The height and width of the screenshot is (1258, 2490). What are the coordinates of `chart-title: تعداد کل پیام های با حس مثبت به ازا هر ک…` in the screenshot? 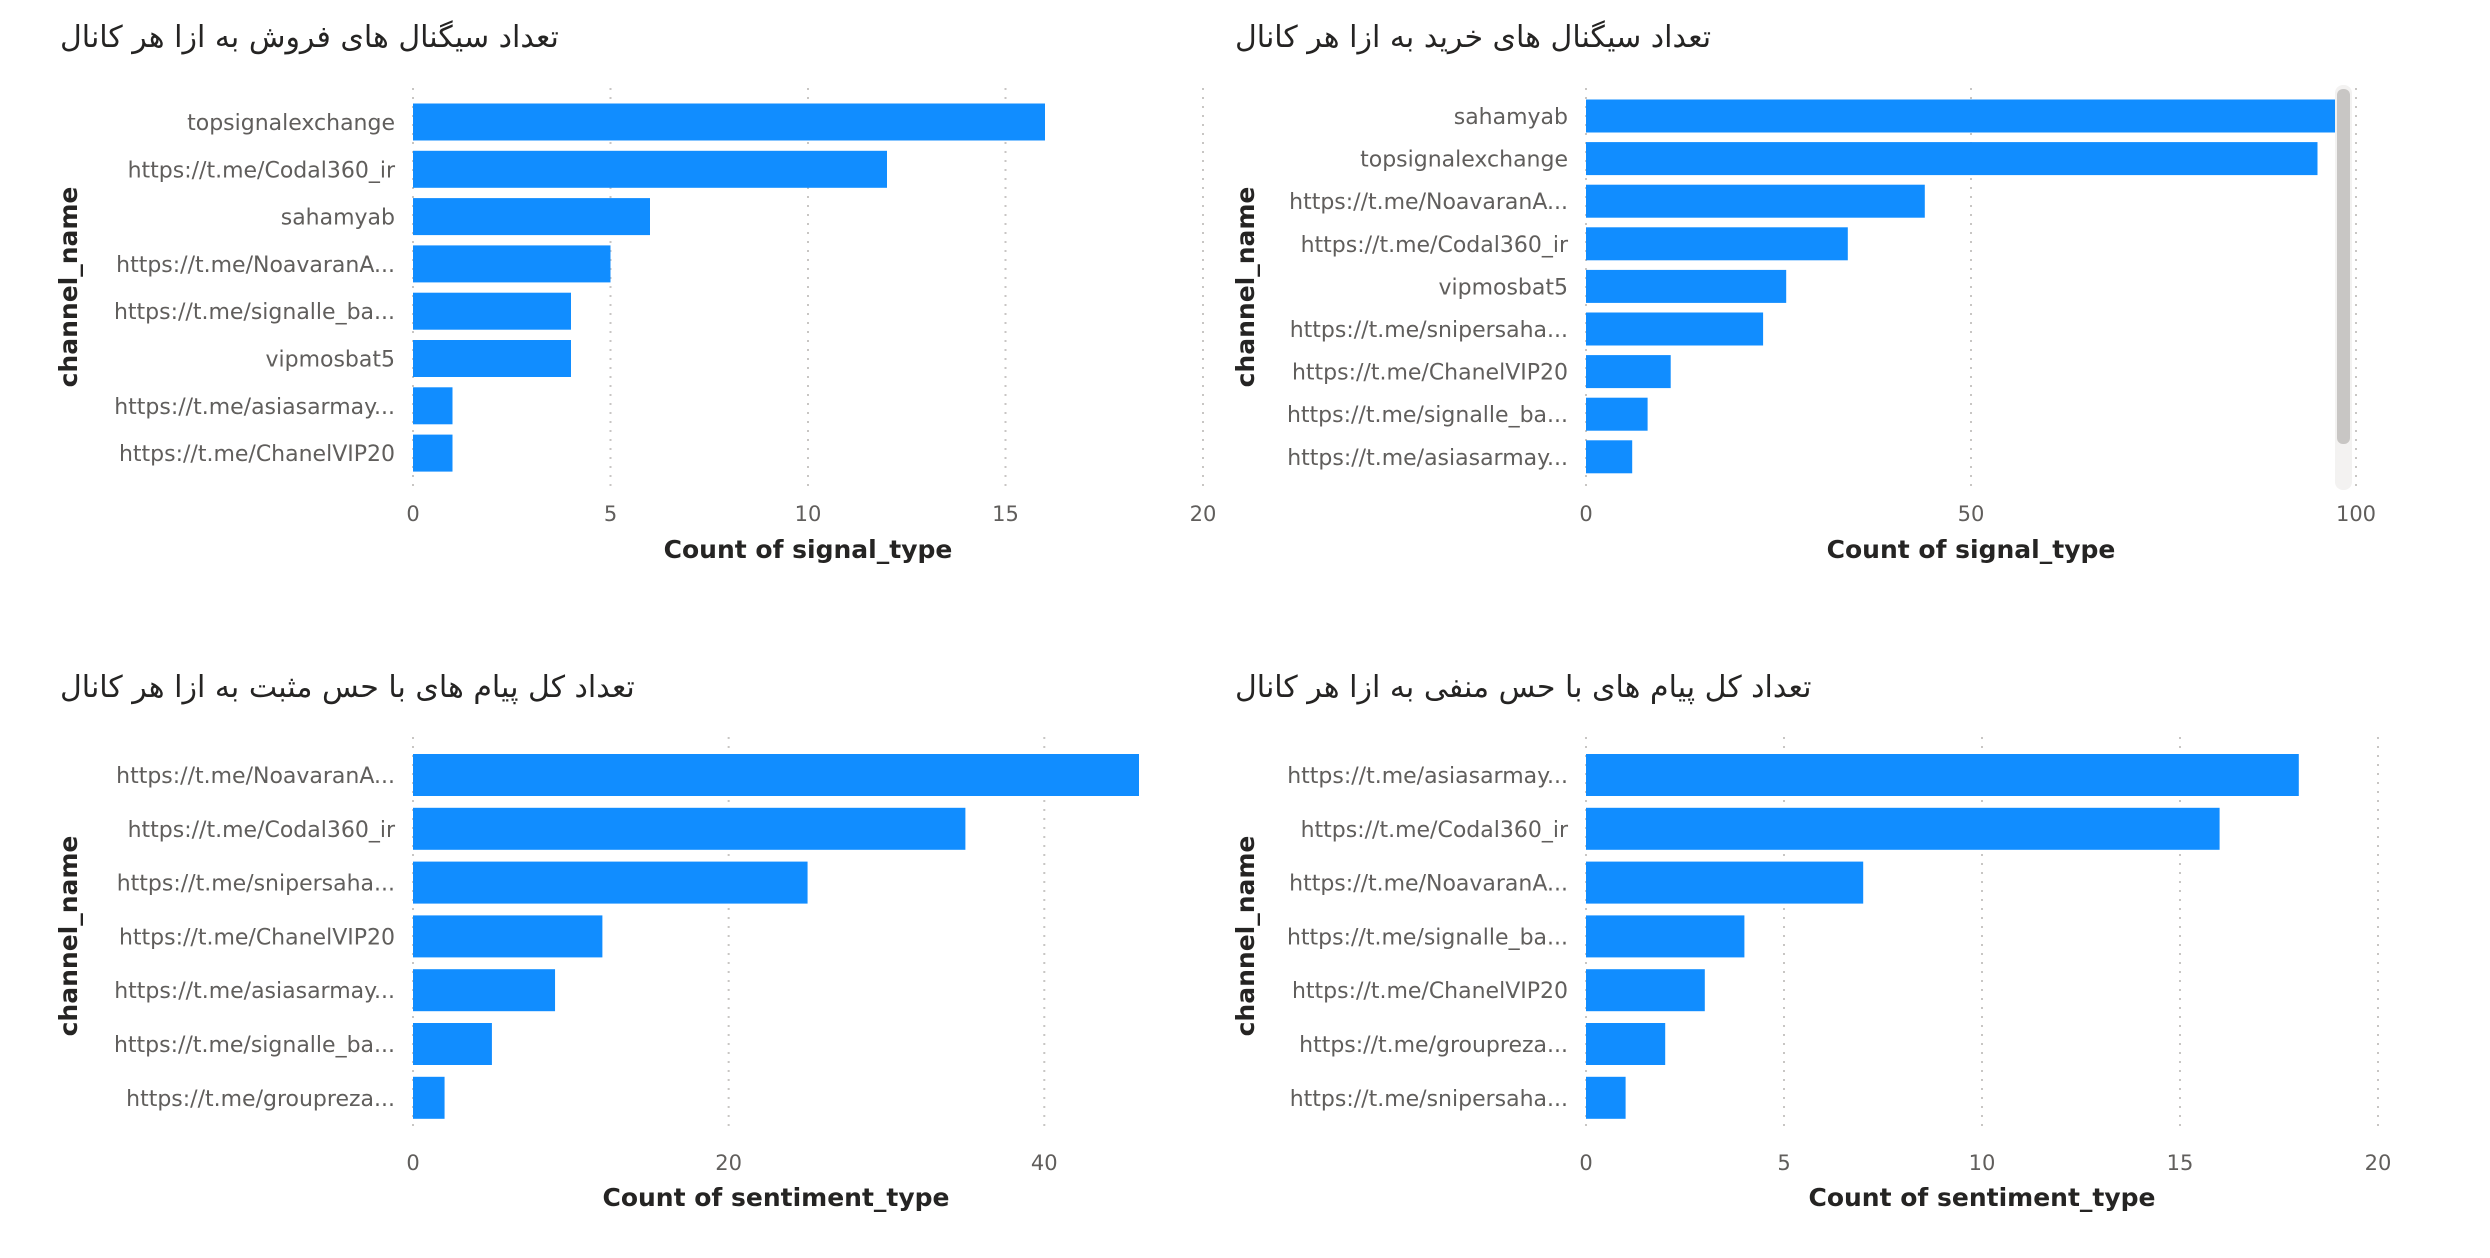 It's located at (347, 687).